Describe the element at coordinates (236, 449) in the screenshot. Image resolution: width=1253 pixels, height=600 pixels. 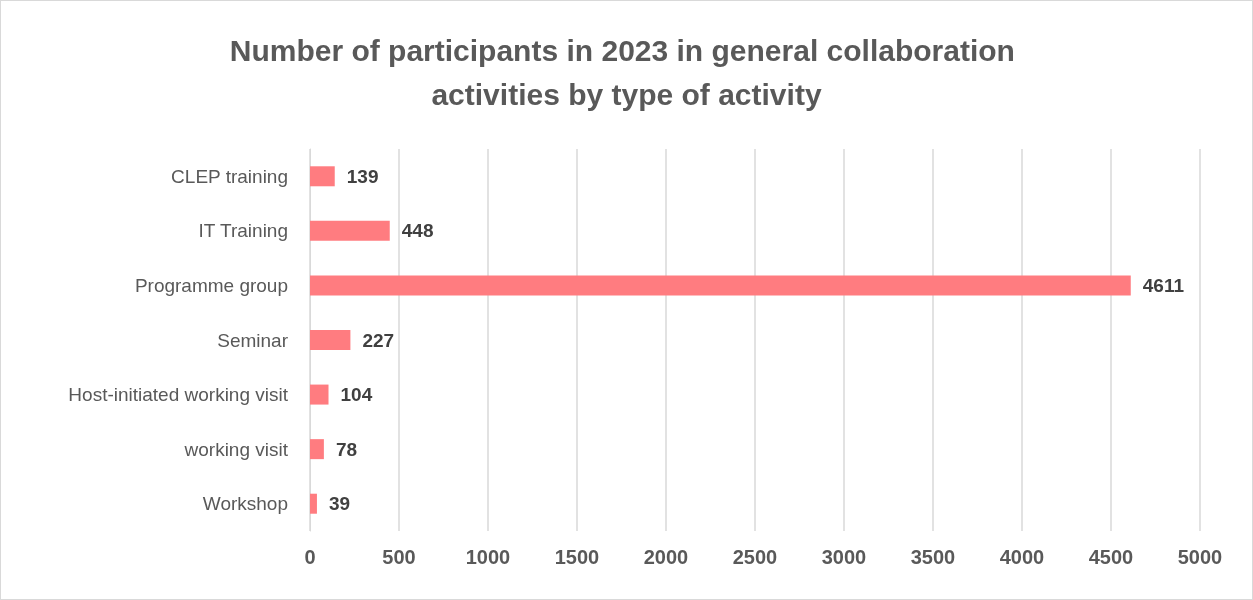
I see `y-tick-label: working visit` at that location.